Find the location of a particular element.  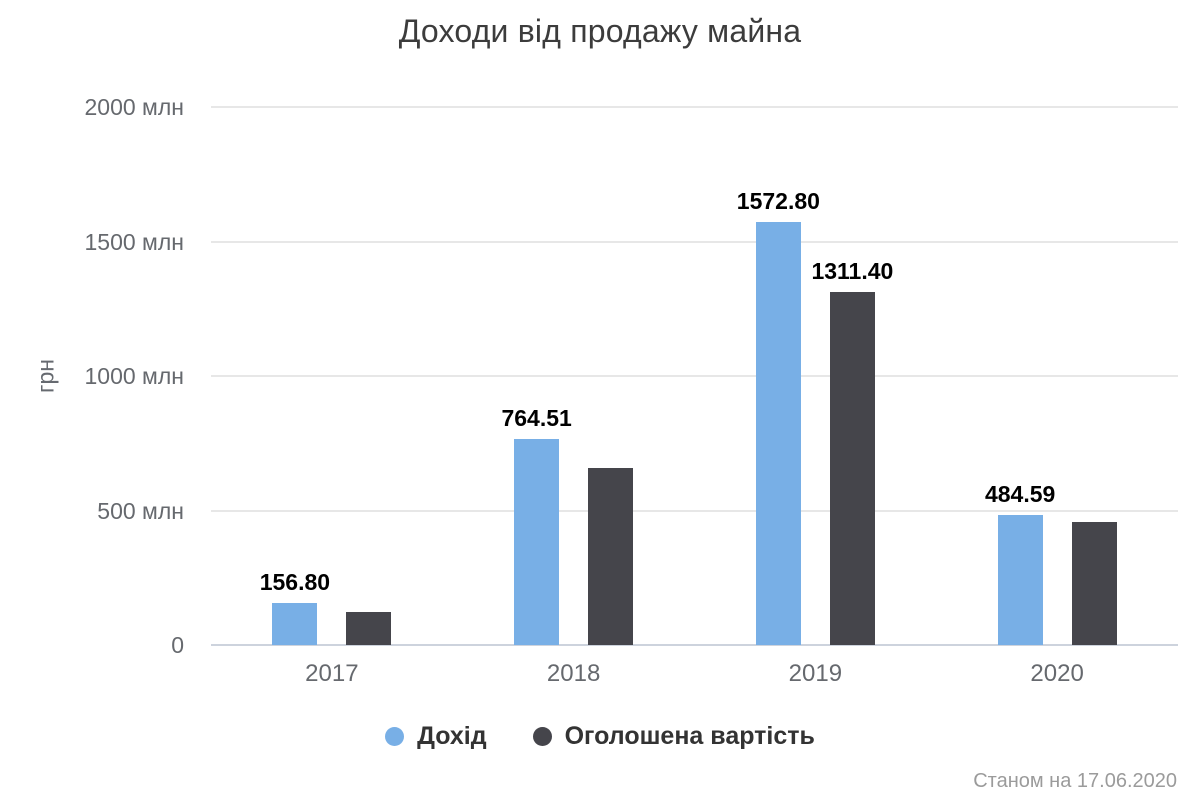

y-tick-label-2000: 2000 млн is located at coordinates (134, 107).